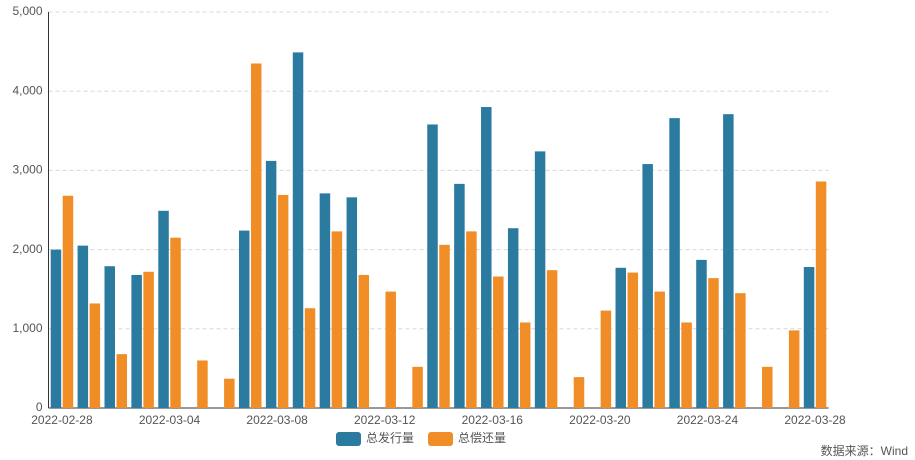 This screenshot has height=460, width=915. Describe the element at coordinates (864, 450) in the screenshot. I see `source-note: 数据来源：Wind` at that location.